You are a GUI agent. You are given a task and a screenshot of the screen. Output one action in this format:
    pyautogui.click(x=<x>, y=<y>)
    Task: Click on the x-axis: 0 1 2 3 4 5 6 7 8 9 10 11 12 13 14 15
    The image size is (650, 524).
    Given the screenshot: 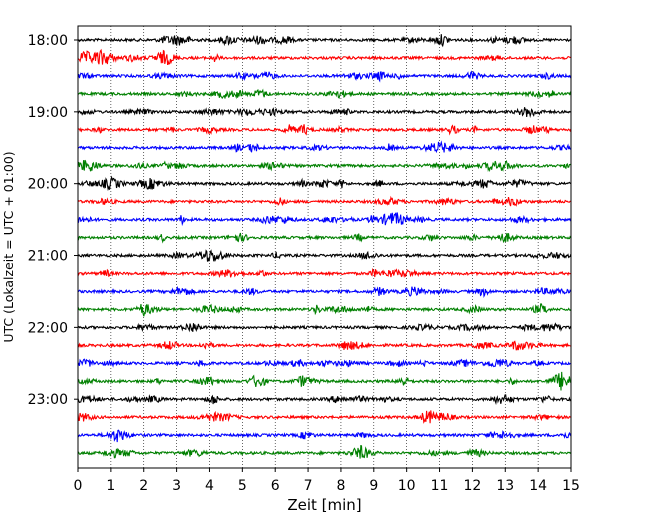 What is the action you would take?
    pyautogui.click(x=327, y=481)
    